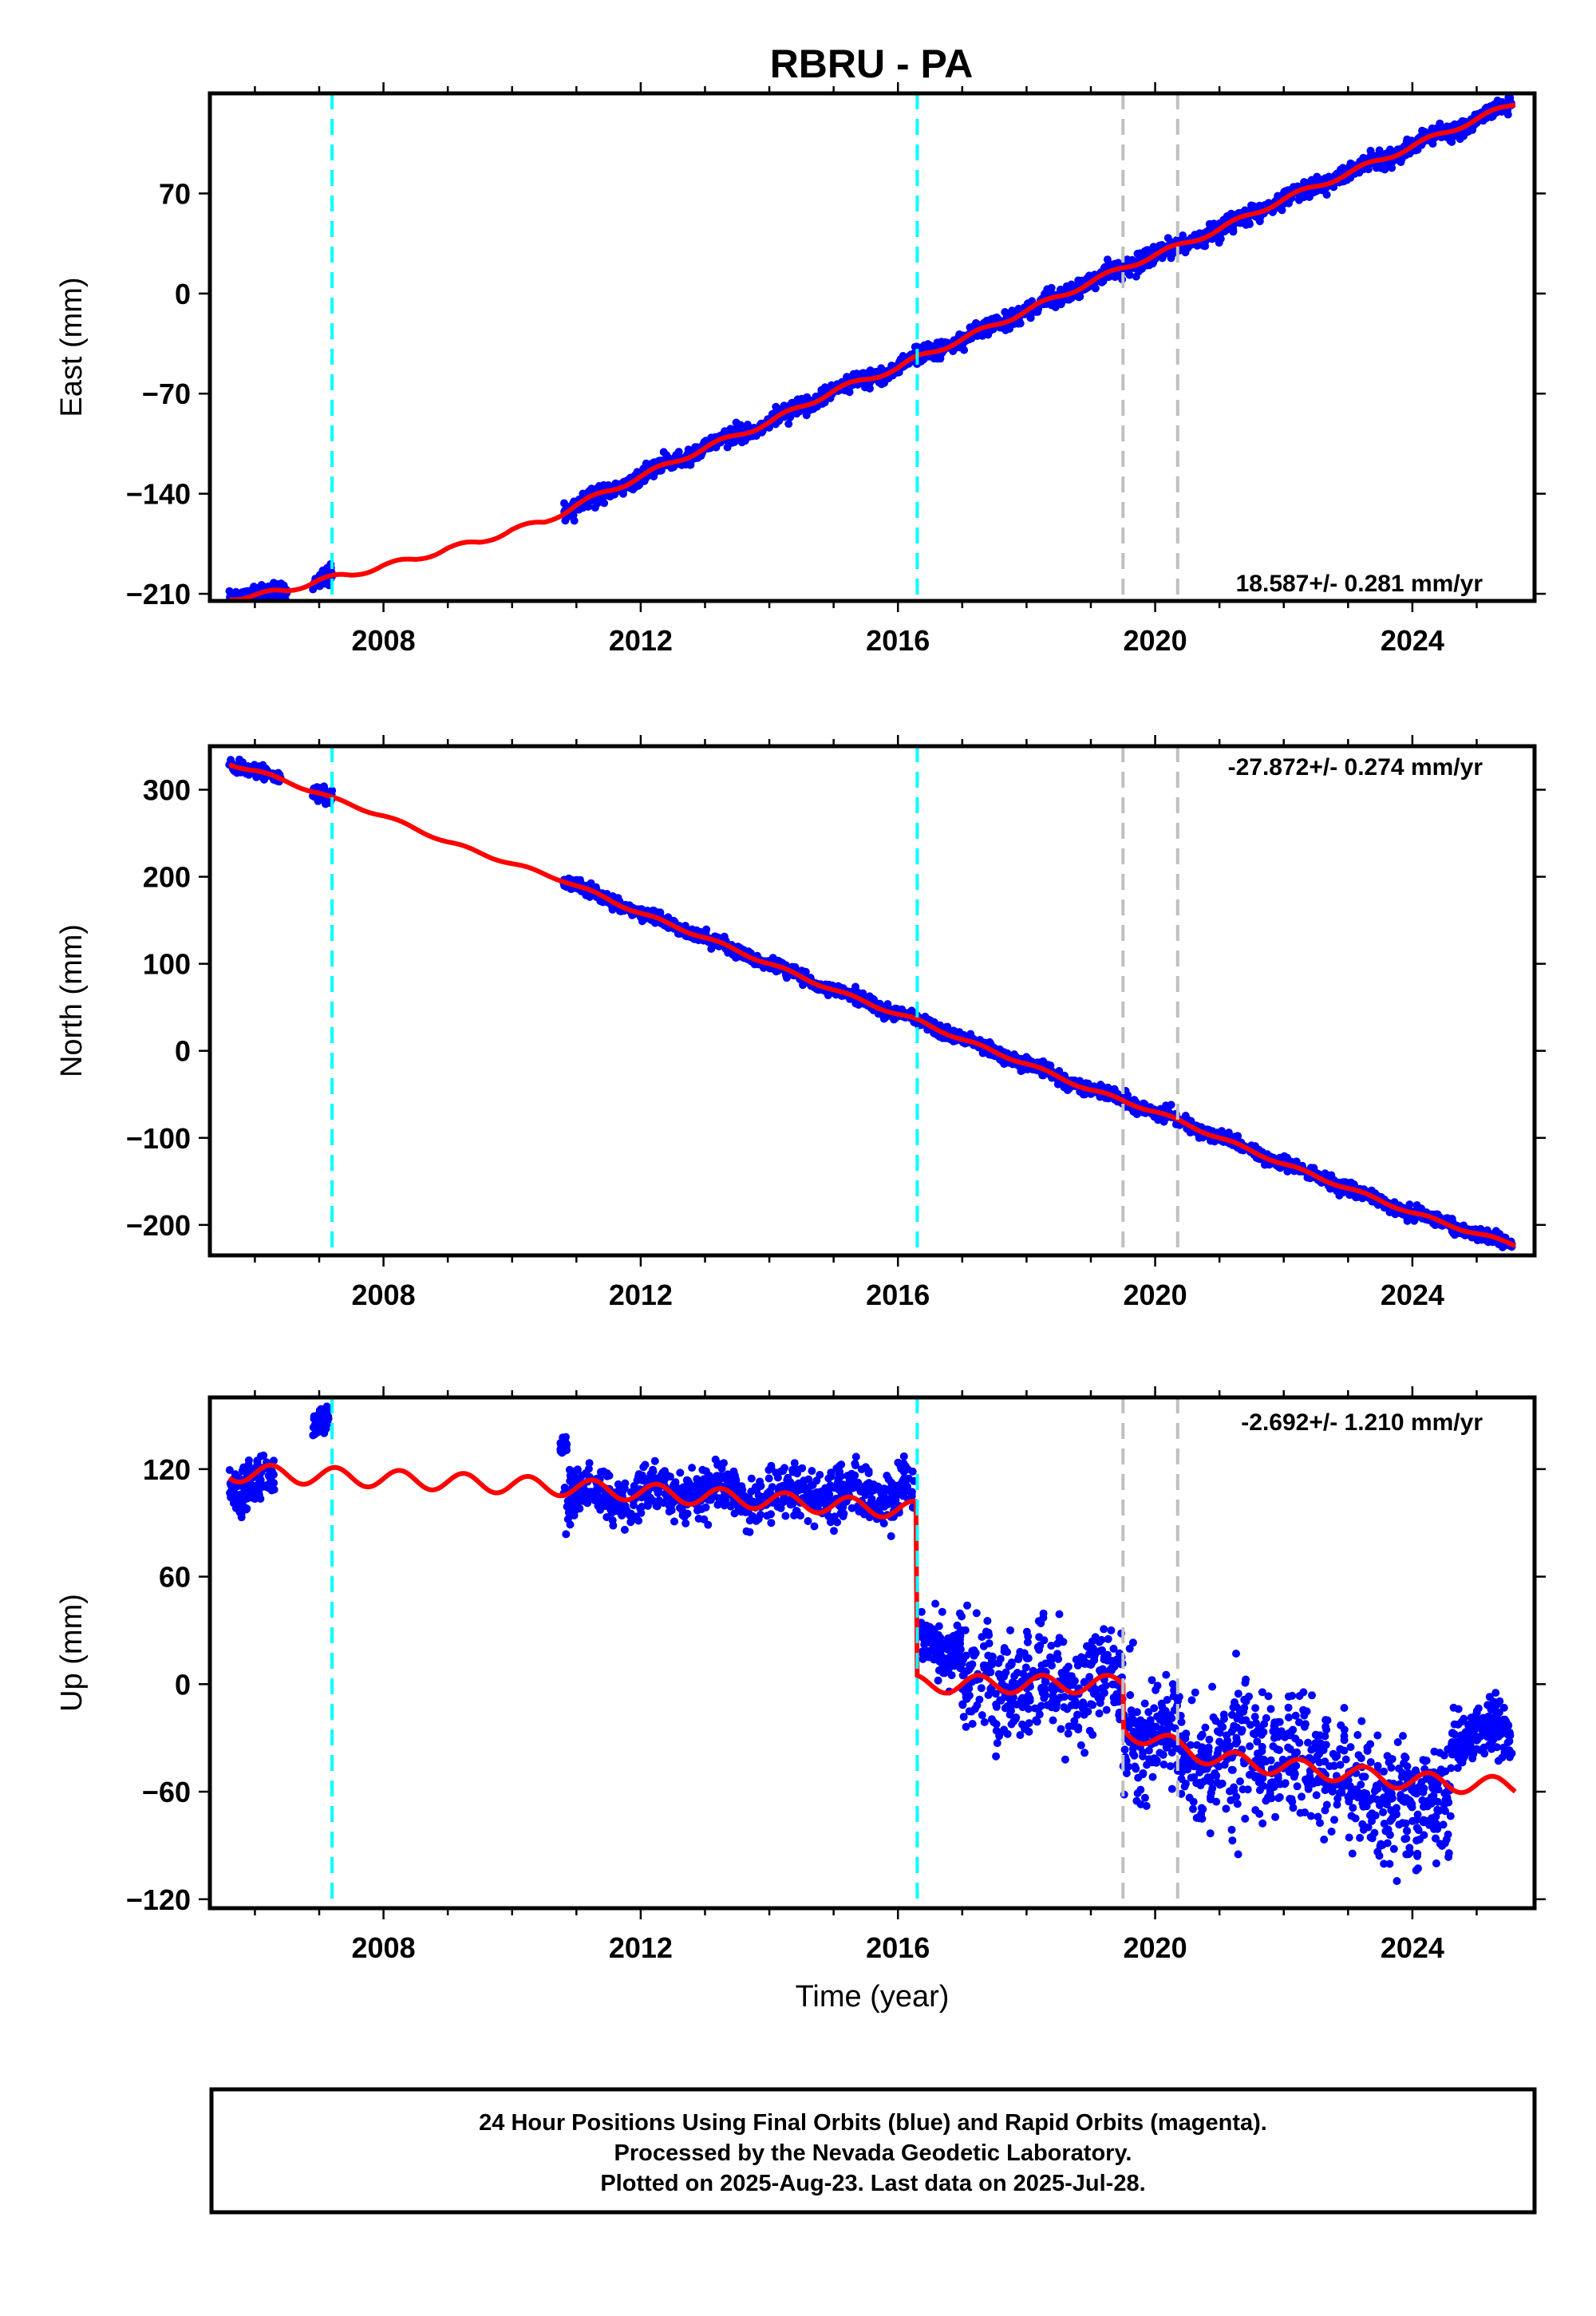  Describe the element at coordinates (898, 640) in the screenshot. I see `east-x-tick-label: 2016` at that location.